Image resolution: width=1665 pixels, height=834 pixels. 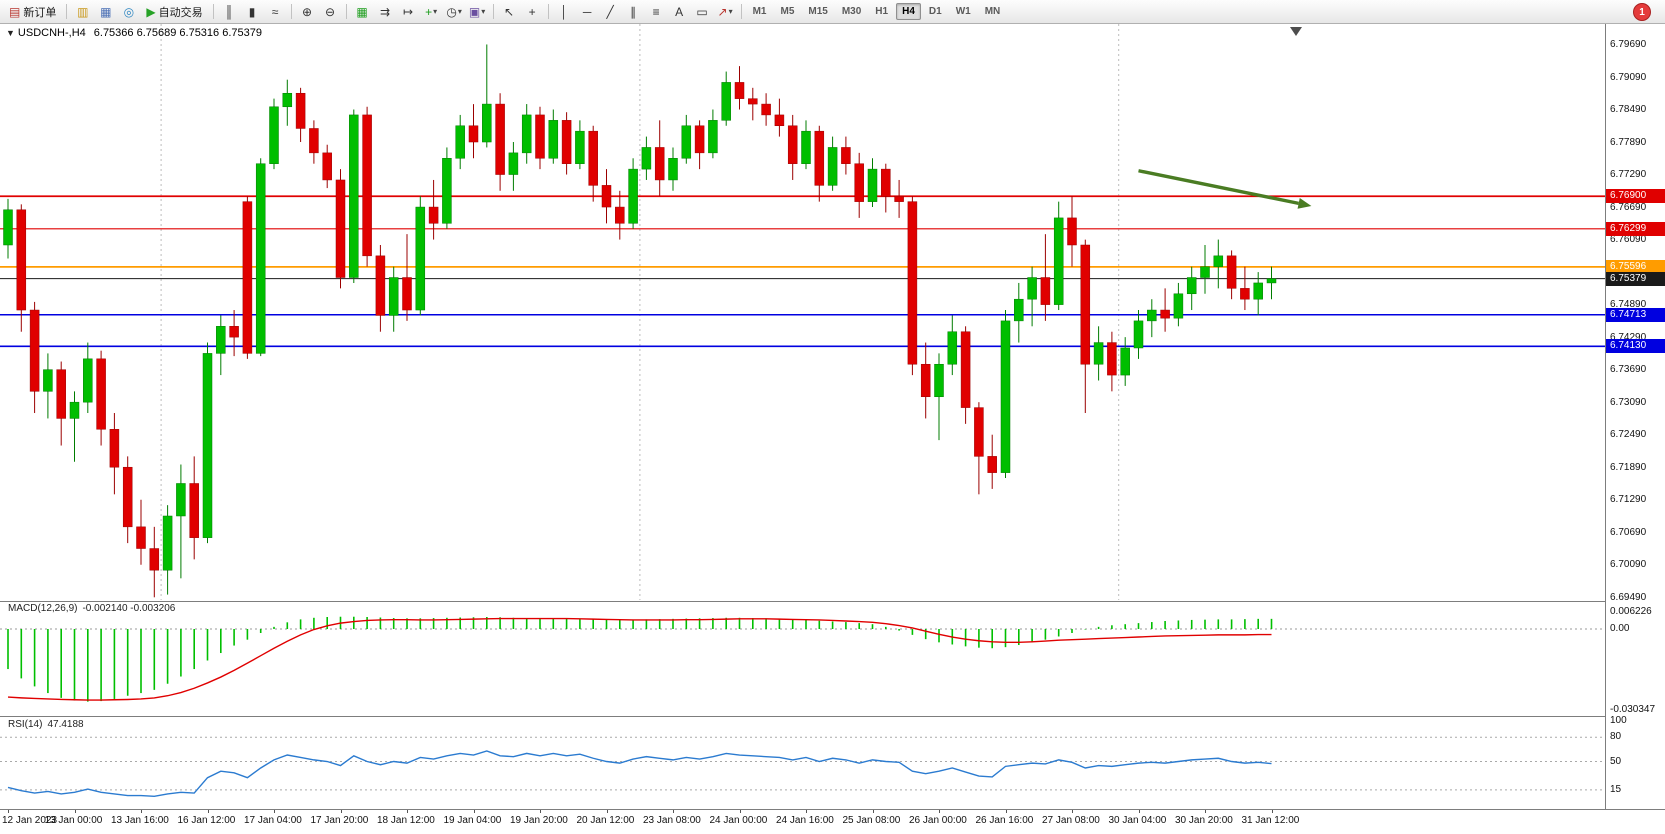 I want to click on zoom-in-button: ⊕, so click(x=307, y=11).